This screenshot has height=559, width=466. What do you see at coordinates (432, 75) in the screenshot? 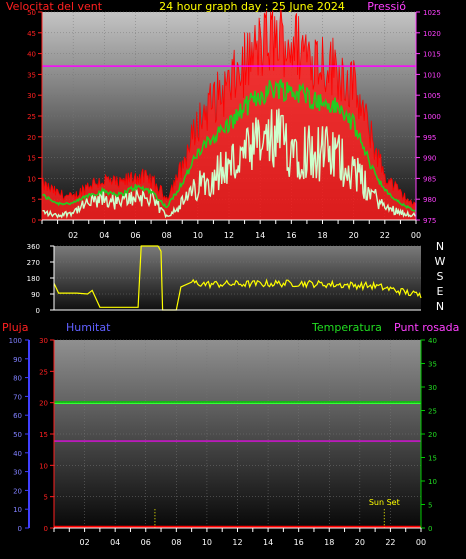
I see `pressure-tick-label: 1010` at bounding box center [432, 75].